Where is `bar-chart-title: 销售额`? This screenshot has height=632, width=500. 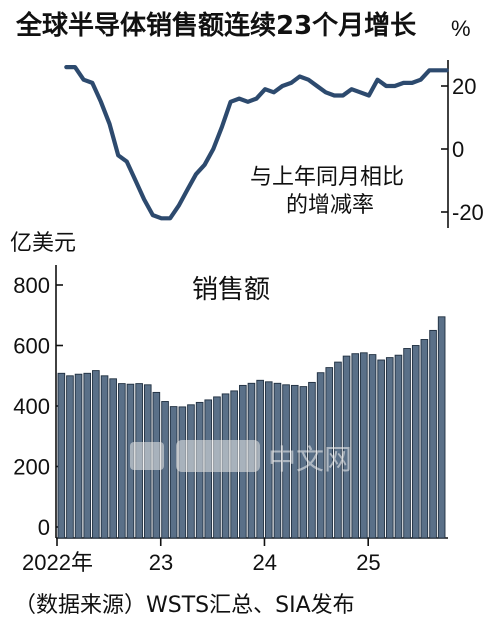
bar-chart-title: 销售额 is located at coordinates (231, 290).